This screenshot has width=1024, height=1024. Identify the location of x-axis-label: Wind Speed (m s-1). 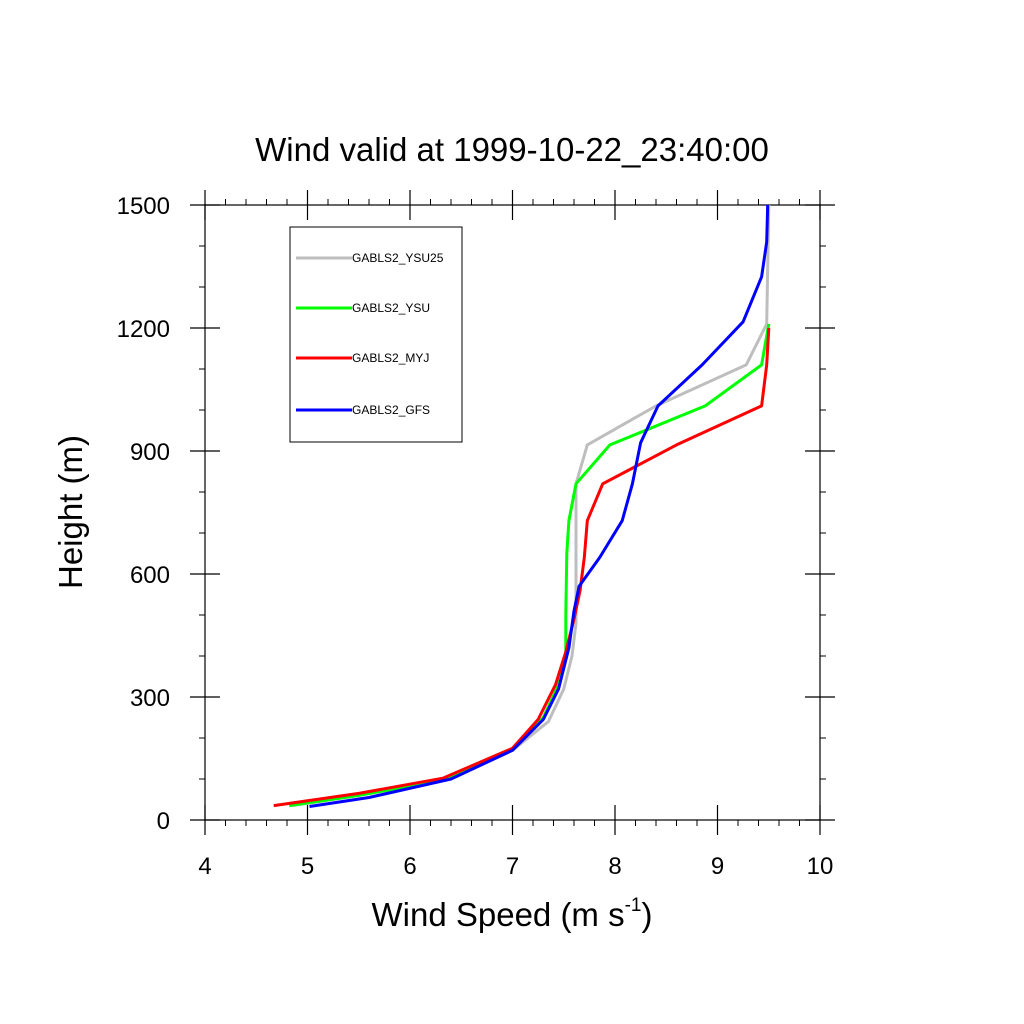
(512, 914).